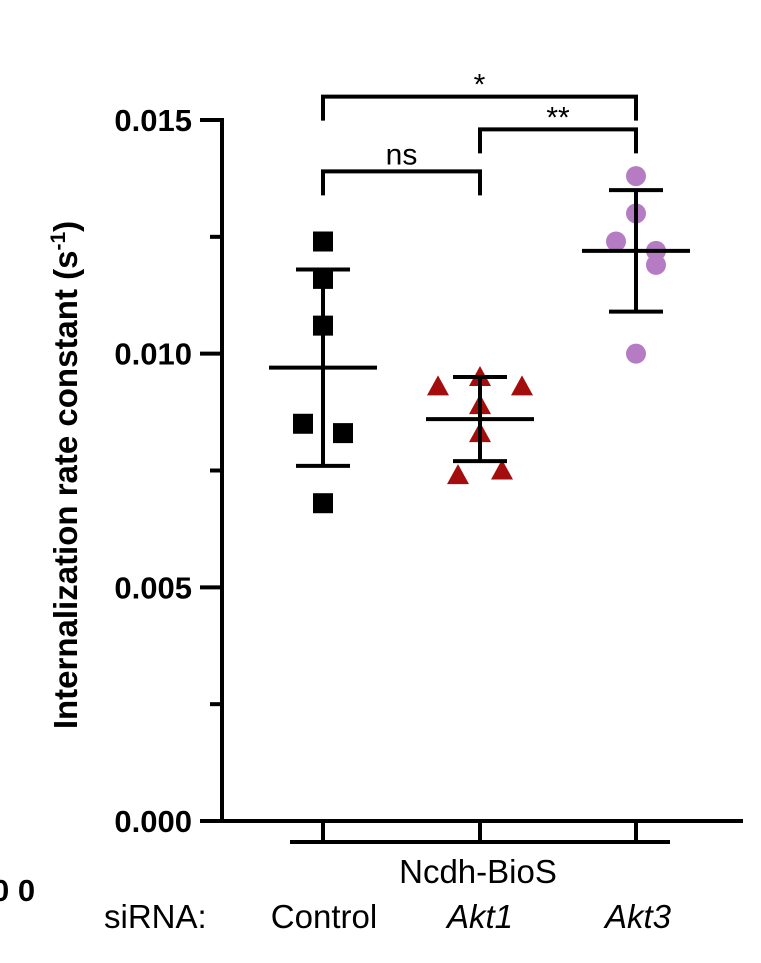 The height and width of the screenshot is (963, 761). I want to click on y-tick-label: 0.010, so click(153, 354).